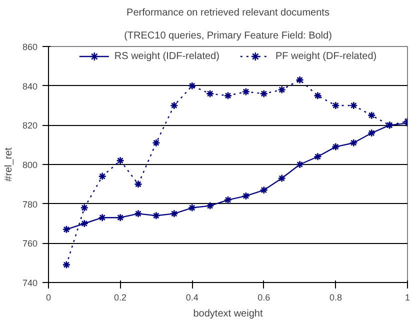 Image resolution: width=412 pixels, height=322 pixels. What do you see at coordinates (30, 243) in the screenshot?
I see `y-tick-label: 760` at bounding box center [30, 243].